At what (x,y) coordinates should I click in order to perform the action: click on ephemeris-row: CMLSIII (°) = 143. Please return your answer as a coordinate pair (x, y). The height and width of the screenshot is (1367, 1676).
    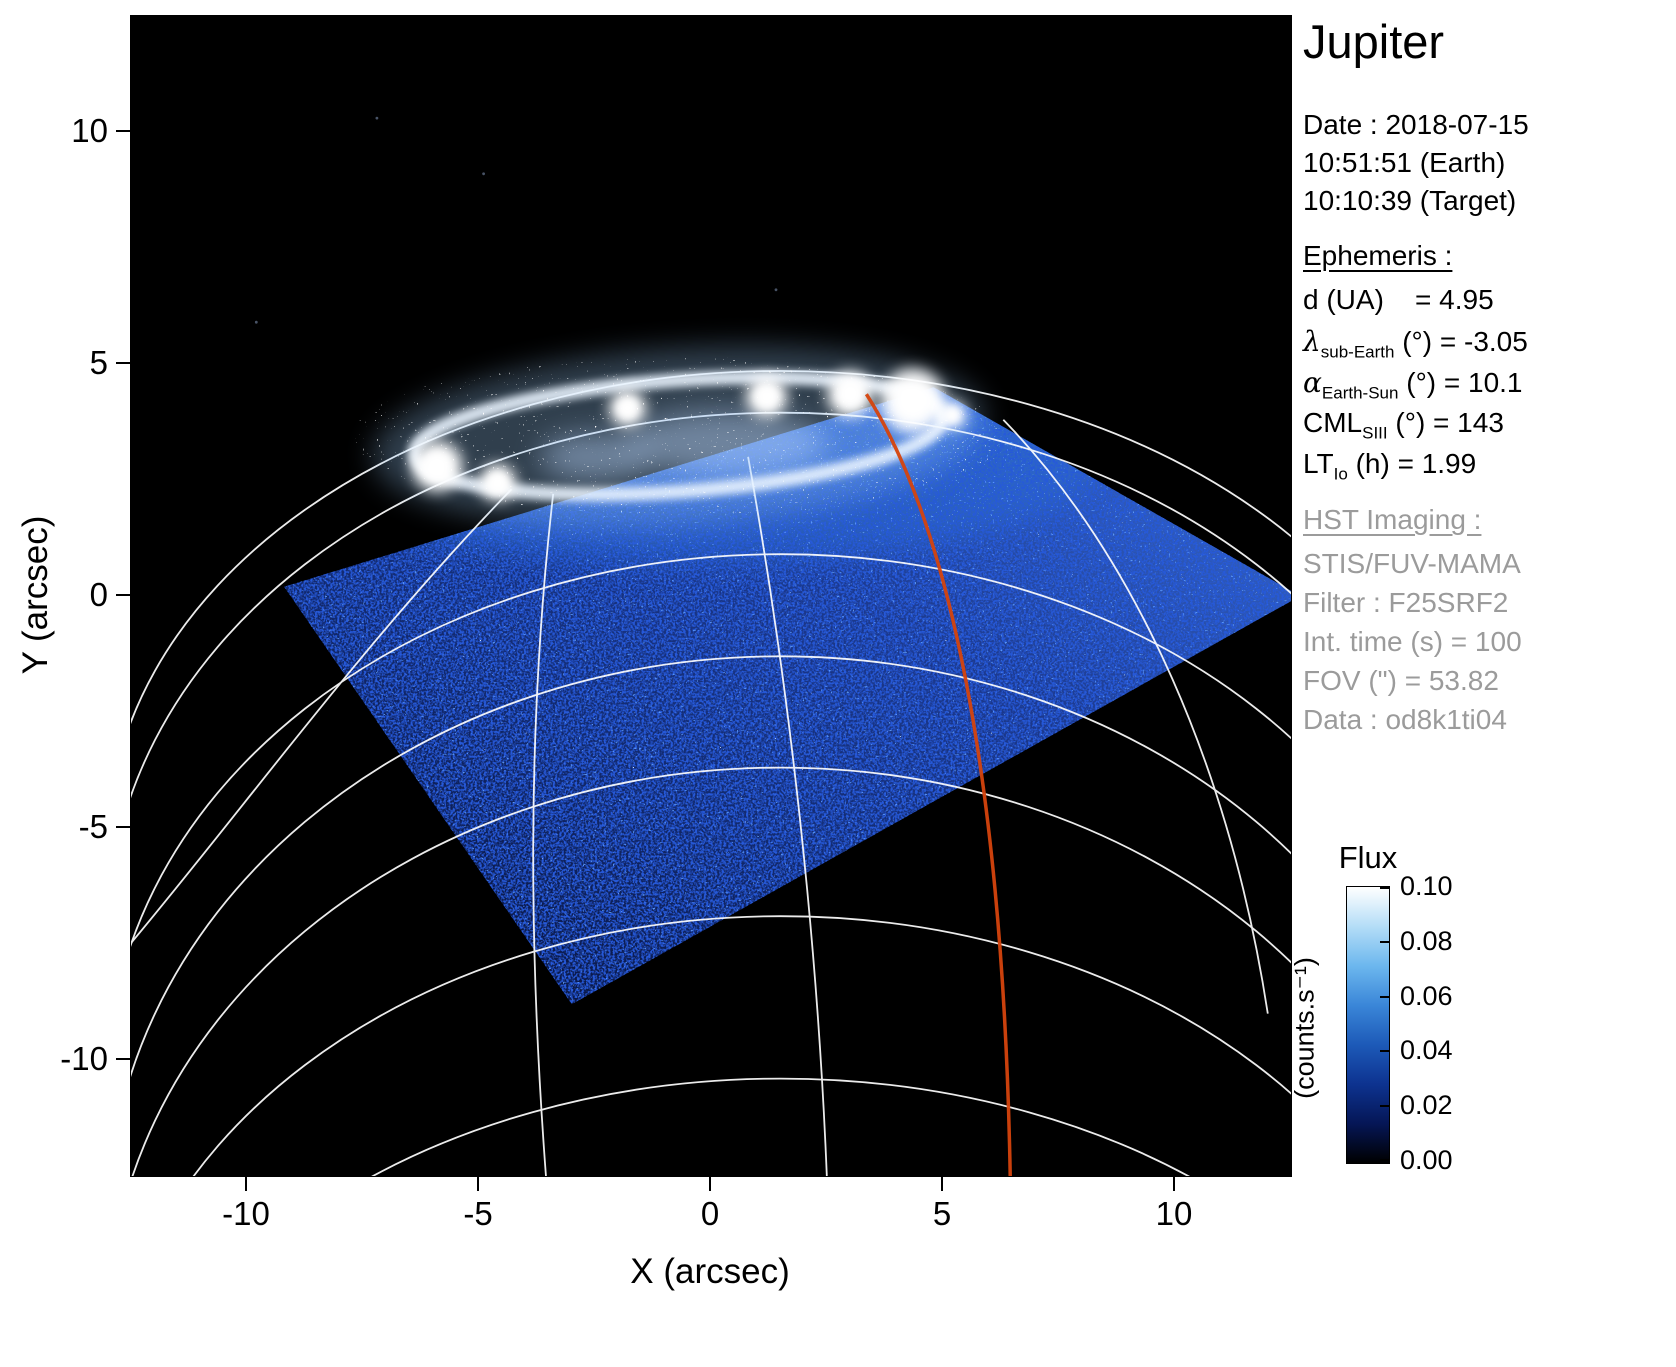
    Looking at the image, I should click on (1415, 427).